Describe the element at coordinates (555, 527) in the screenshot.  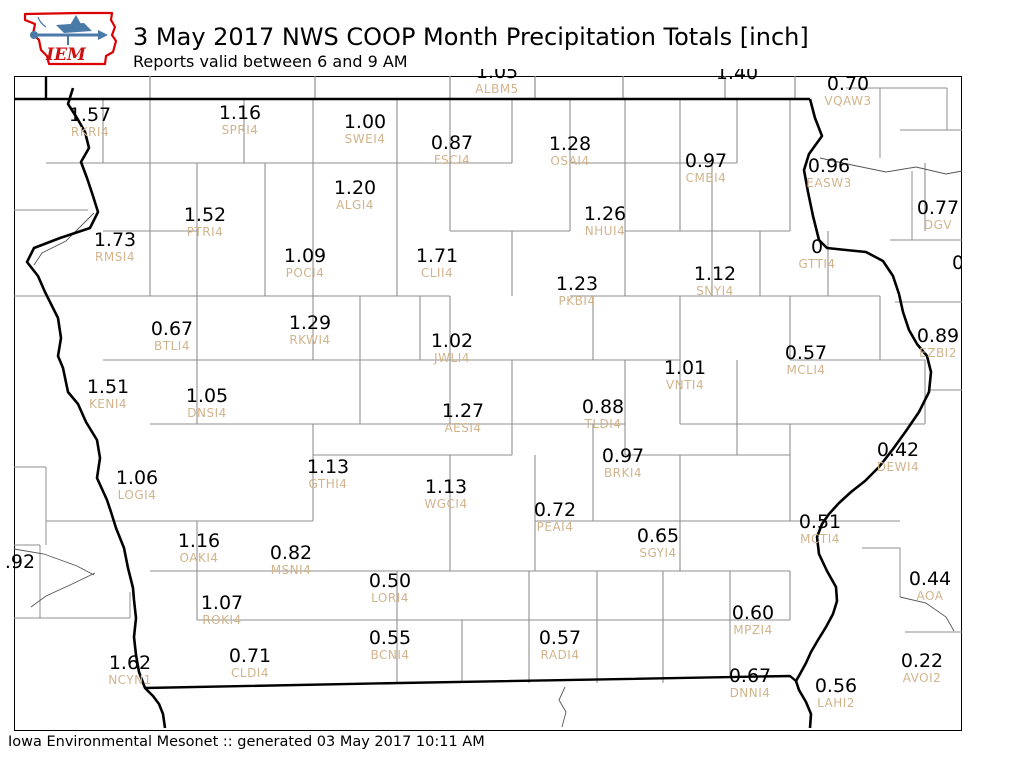
I see `station-id: PEAI4` at that location.